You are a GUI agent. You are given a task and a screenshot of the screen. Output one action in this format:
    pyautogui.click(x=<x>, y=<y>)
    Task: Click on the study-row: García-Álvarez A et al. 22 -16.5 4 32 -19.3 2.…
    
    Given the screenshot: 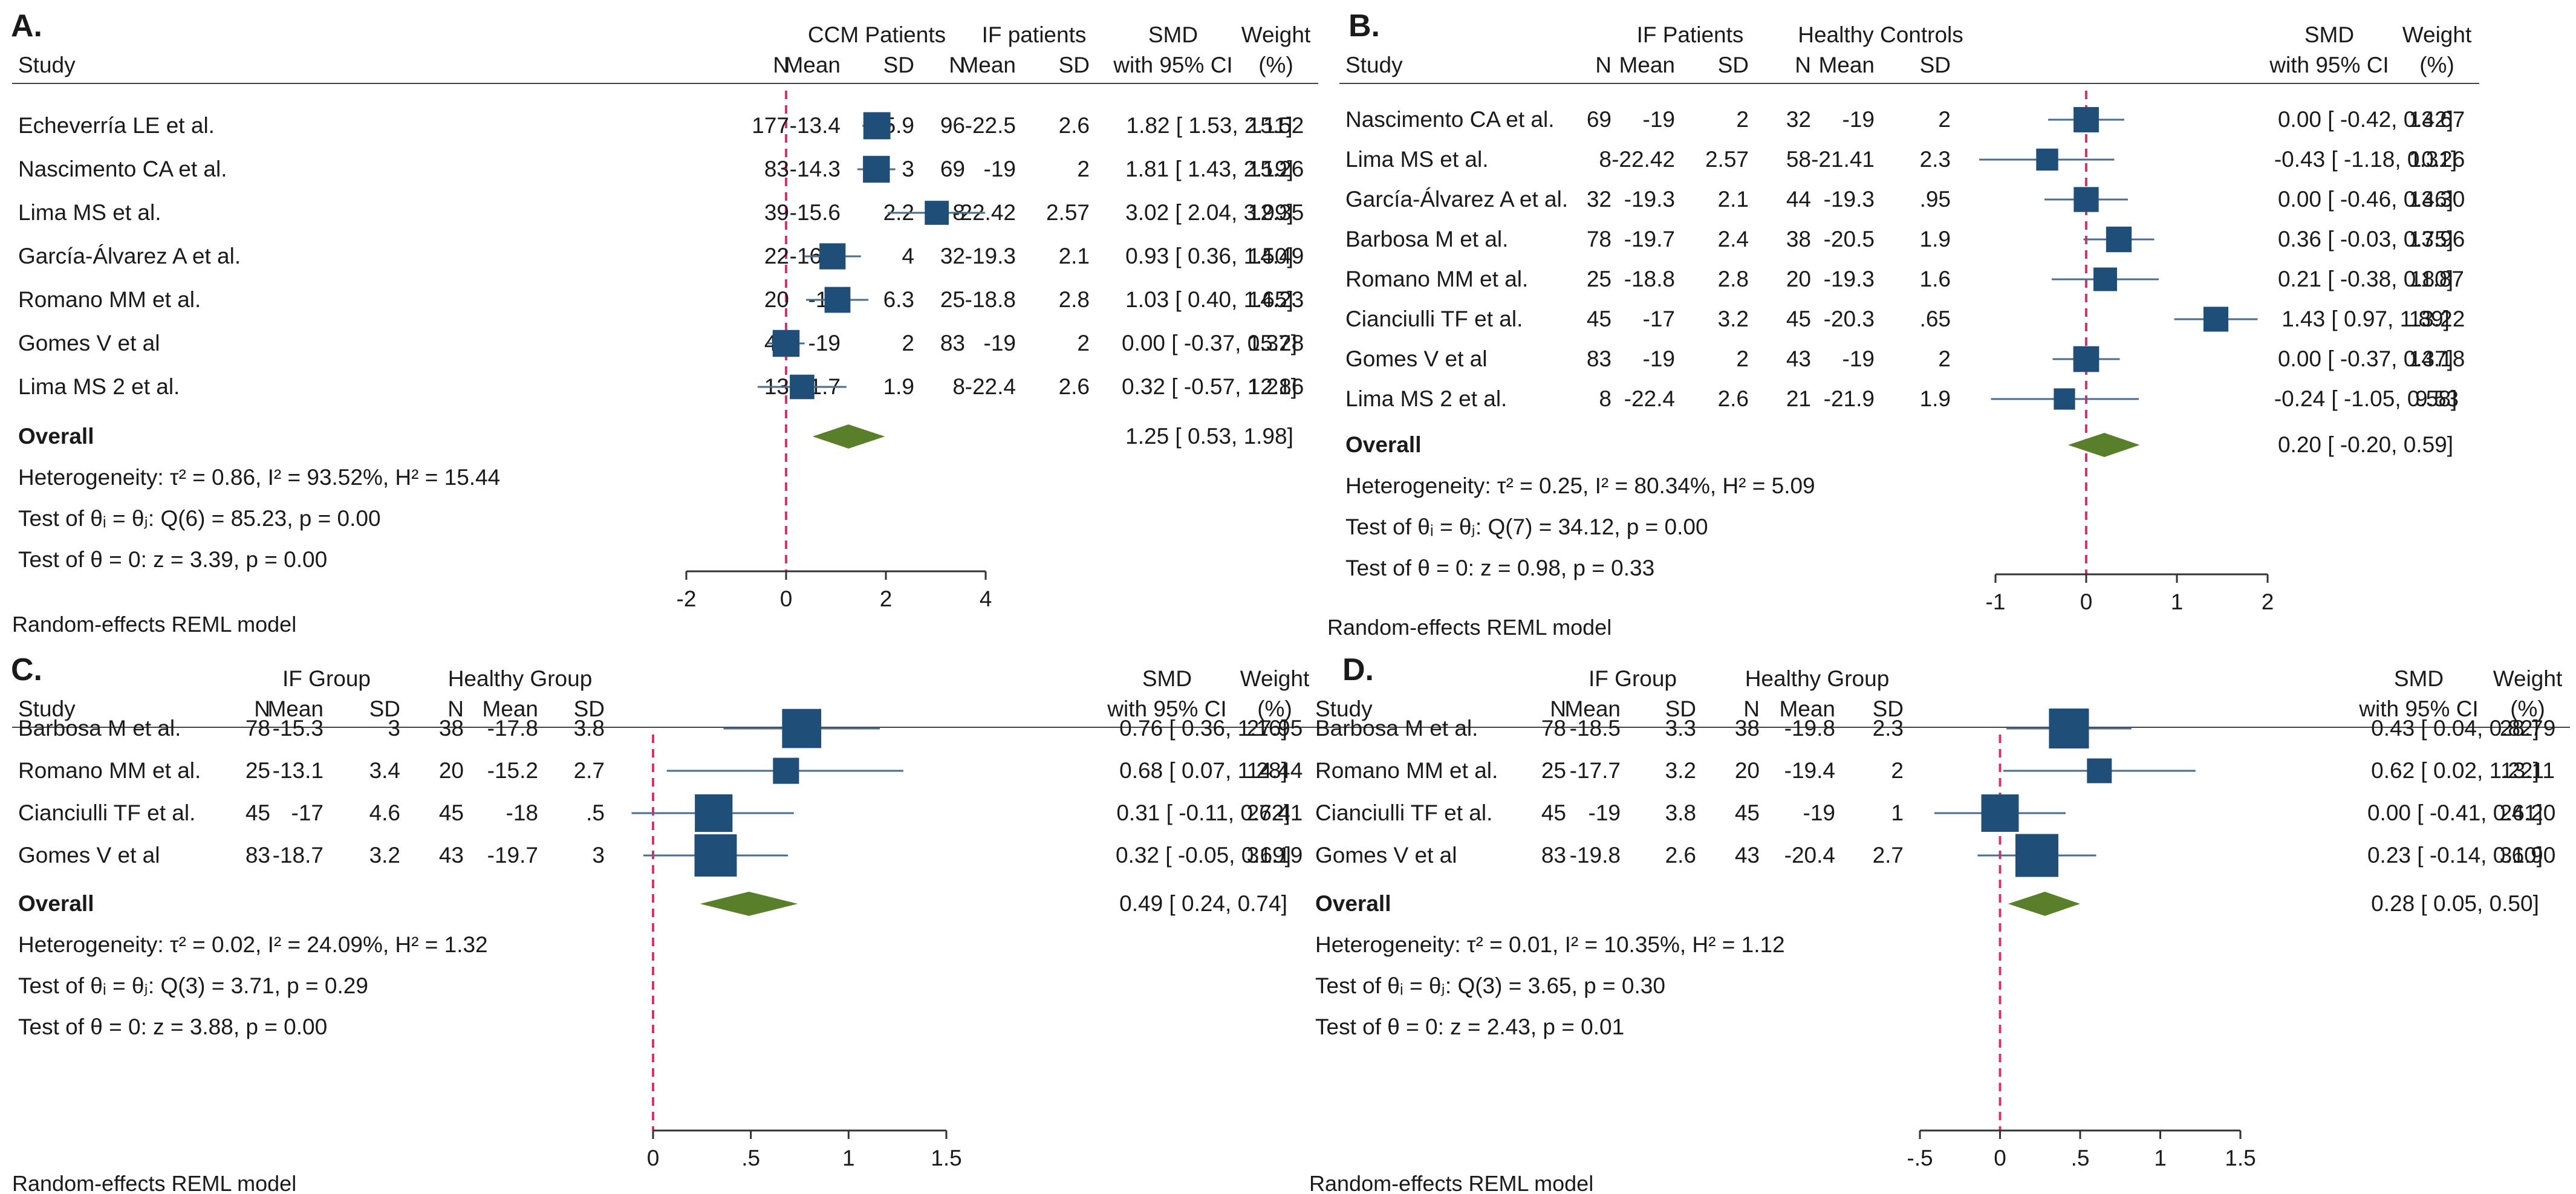 What is the action you would take?
    pyautogui.click(x=661, y=257)
    